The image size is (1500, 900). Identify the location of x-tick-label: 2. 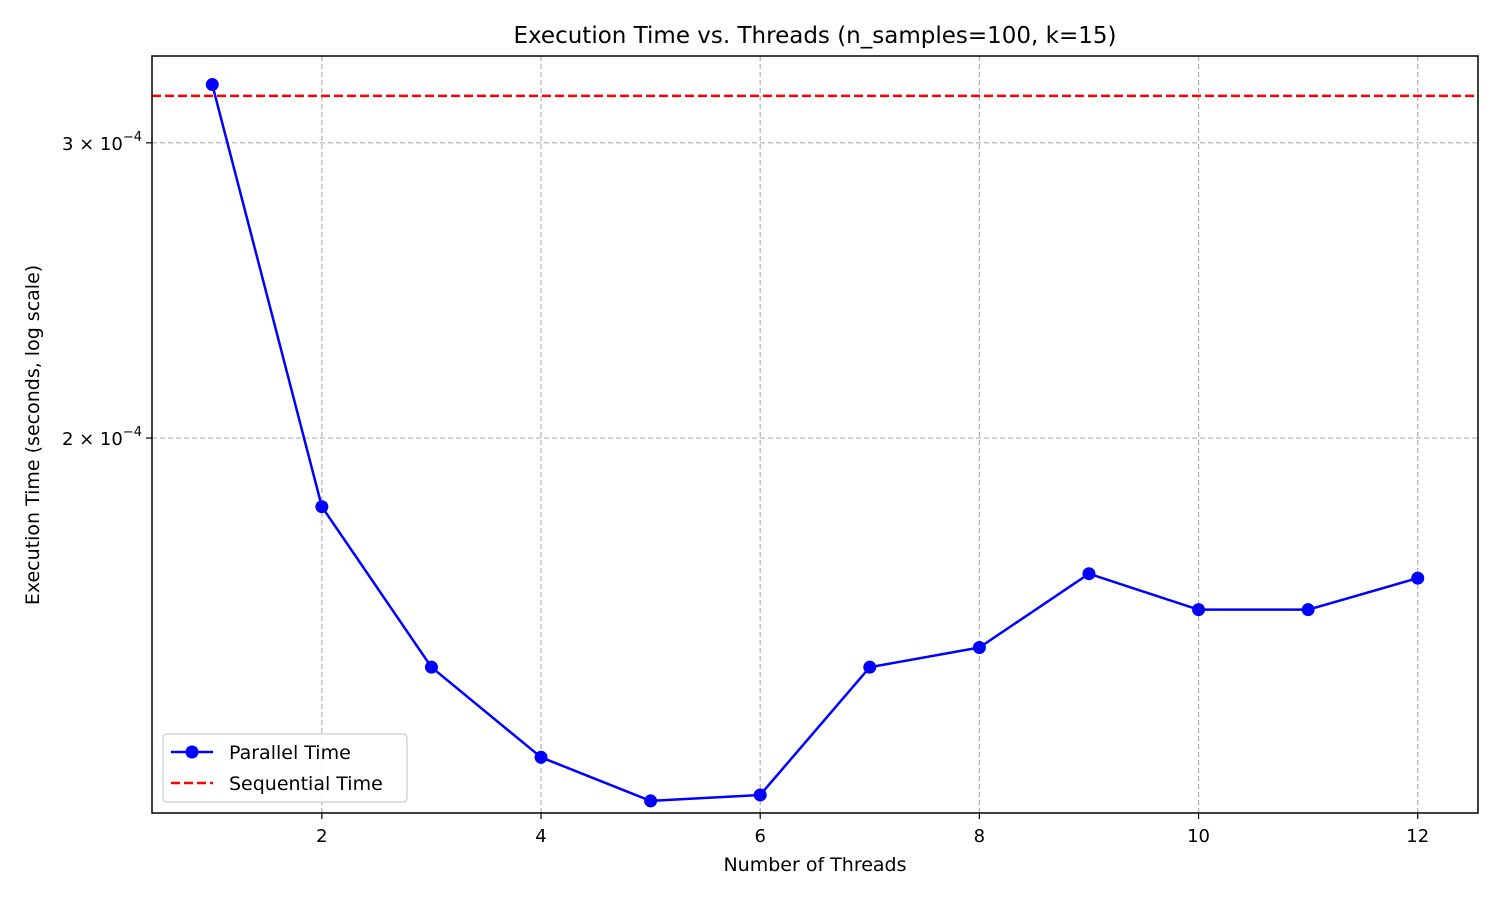
(321, 836).